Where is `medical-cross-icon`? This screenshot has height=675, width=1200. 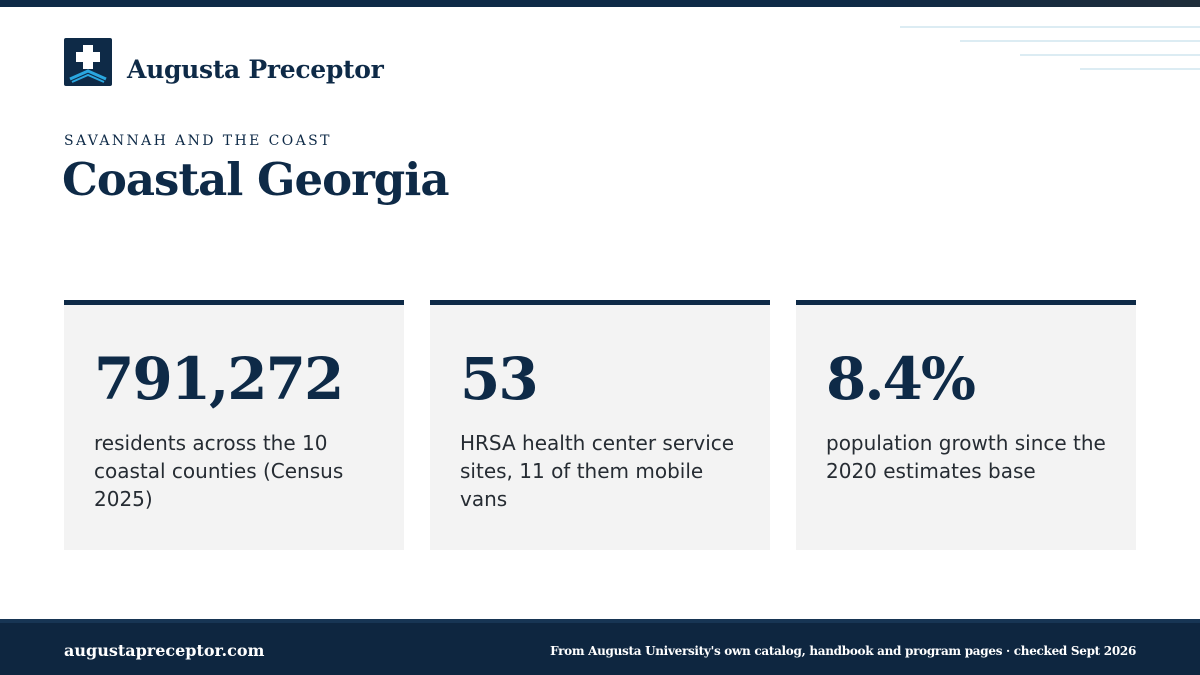
medical-cross-icon is located at coordinates (88, 62).